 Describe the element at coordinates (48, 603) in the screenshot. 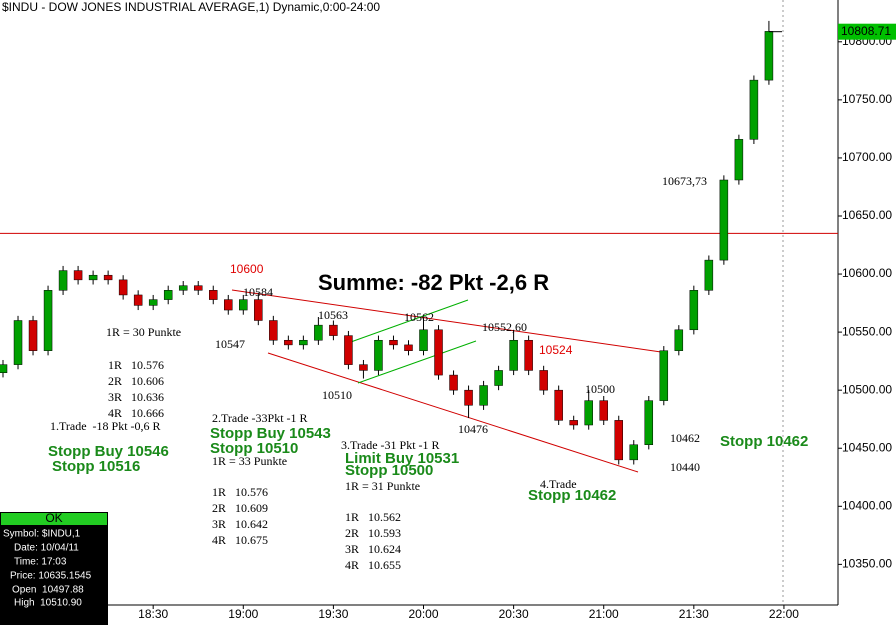

I see `data-window-row: High 10510.90` at that location.